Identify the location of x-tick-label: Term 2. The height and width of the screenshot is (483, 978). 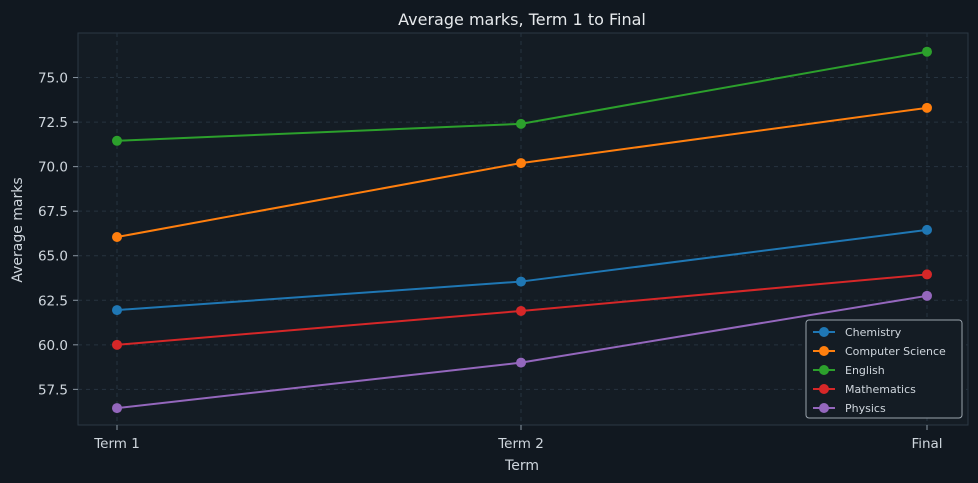
(520, 444).